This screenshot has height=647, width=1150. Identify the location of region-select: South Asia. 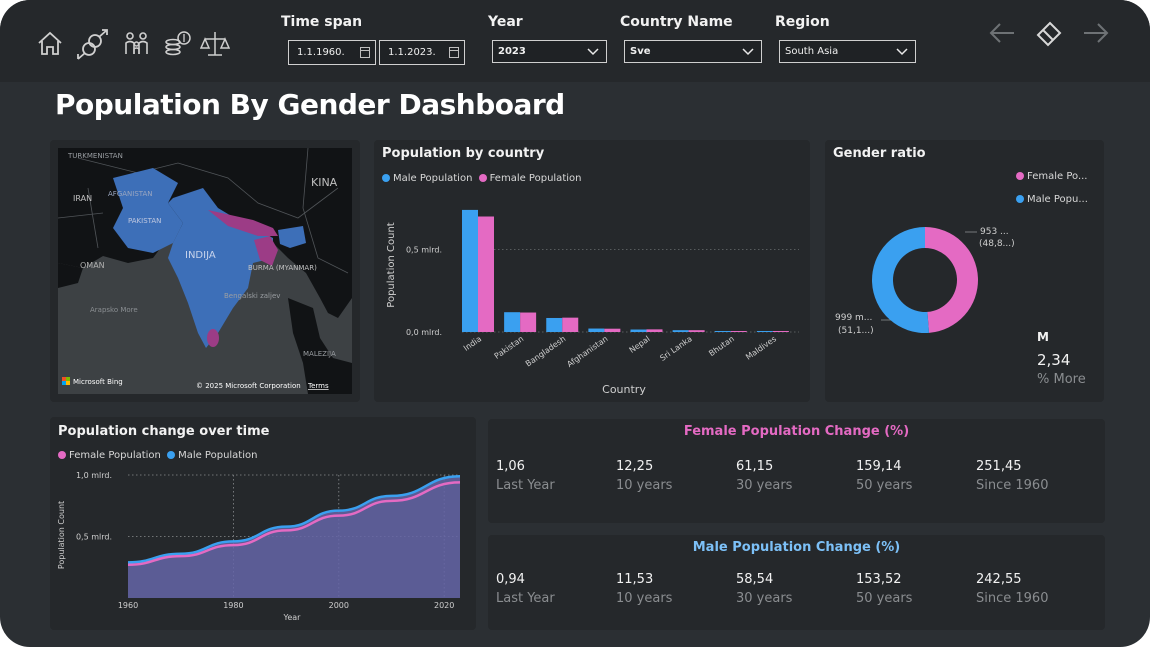
(847, 51).